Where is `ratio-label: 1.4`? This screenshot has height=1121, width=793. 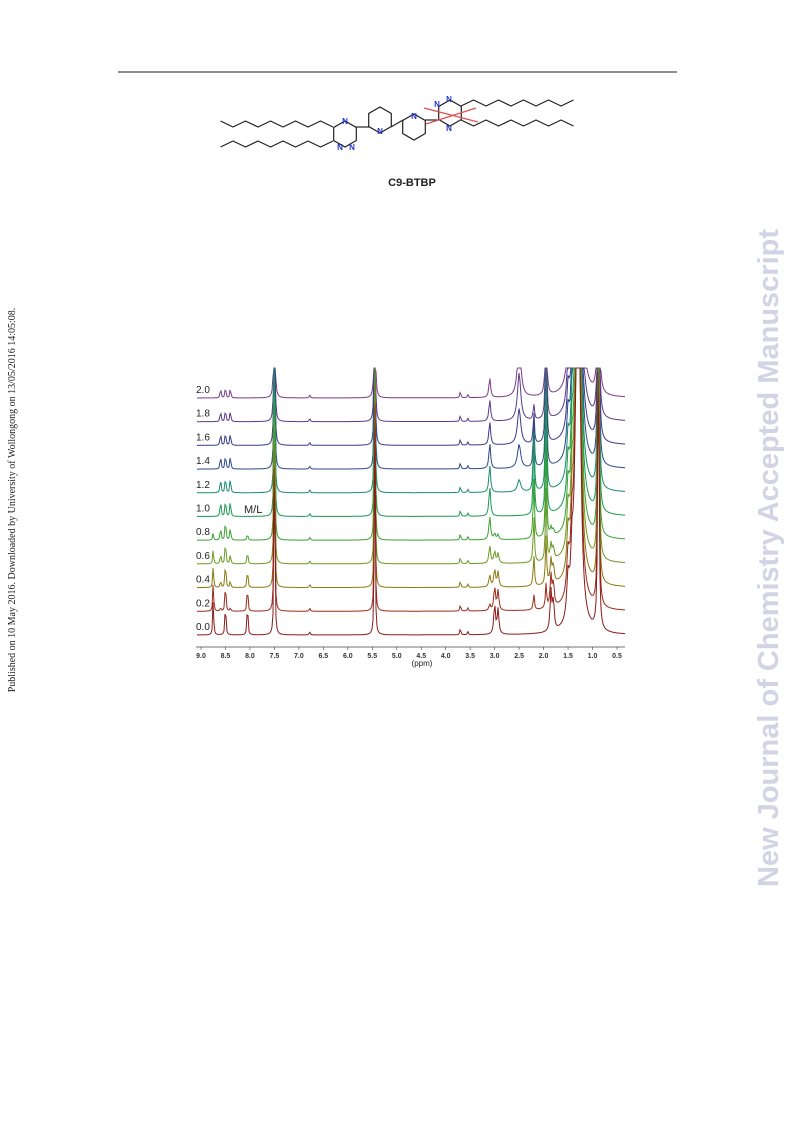
ratio-label: 1.4 is located at coordinates (203, 461).